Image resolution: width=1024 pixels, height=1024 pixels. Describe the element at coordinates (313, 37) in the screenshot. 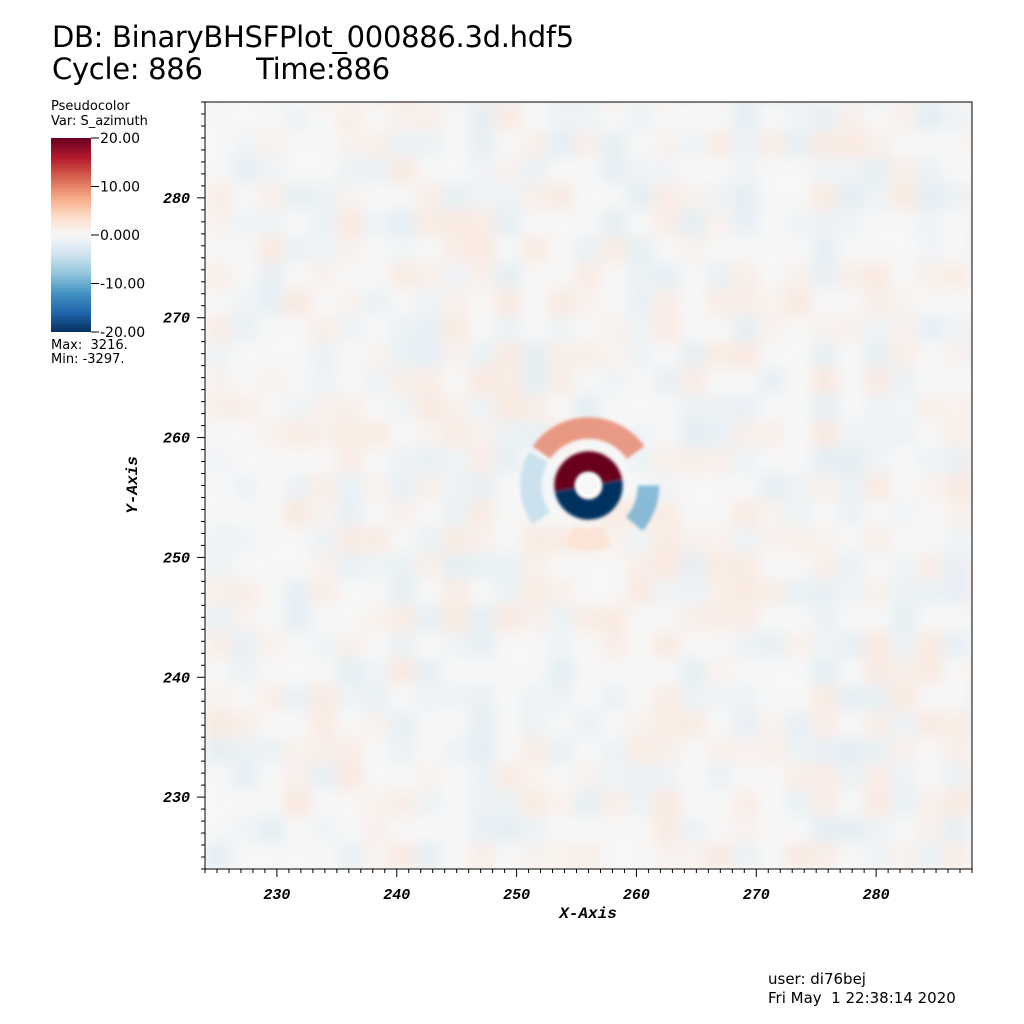

I see `database-title: DB: BinaryBHSFPlot_000886.3d.hdf5` at that location.